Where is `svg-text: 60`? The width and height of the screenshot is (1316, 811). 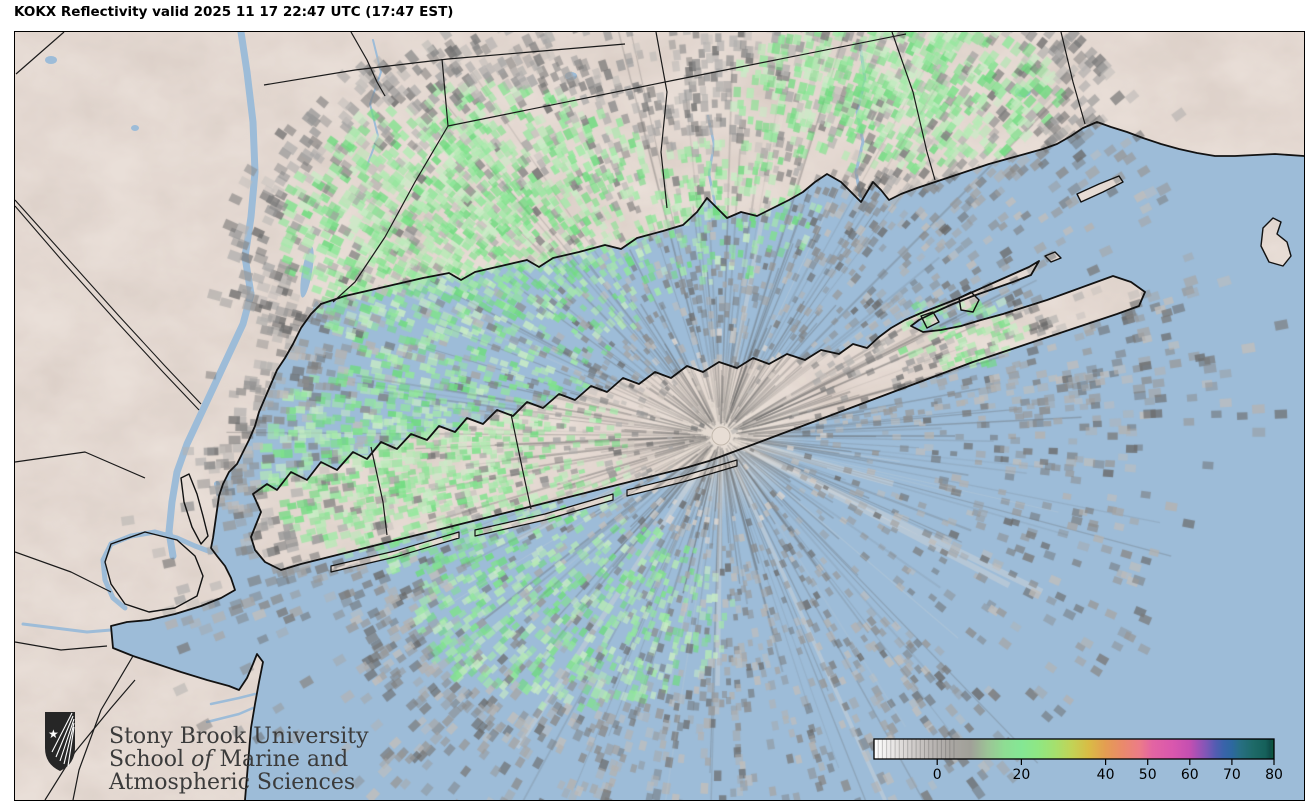 svg-text: 60 is located at coordinates (1190, 775).